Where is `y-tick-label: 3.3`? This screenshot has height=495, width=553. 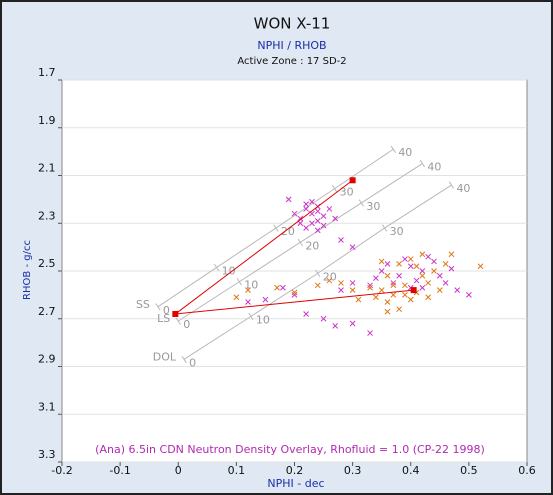
y-tick-label: 3.3 is located at coordinates (47, 454).